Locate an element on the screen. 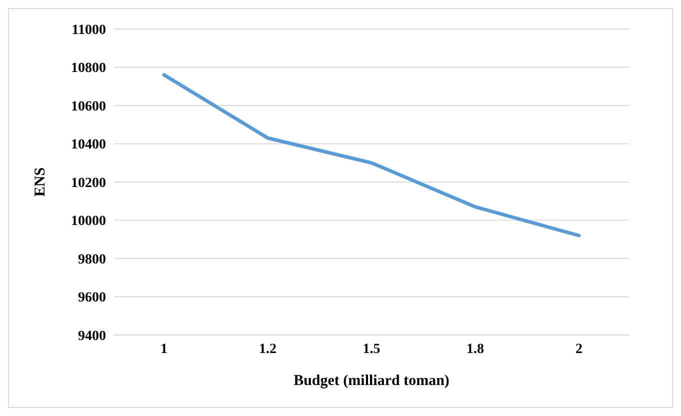 The height and width of the screenshot is (416, 681). y-tick-label: 10400 is located at coordinates (88, 145).